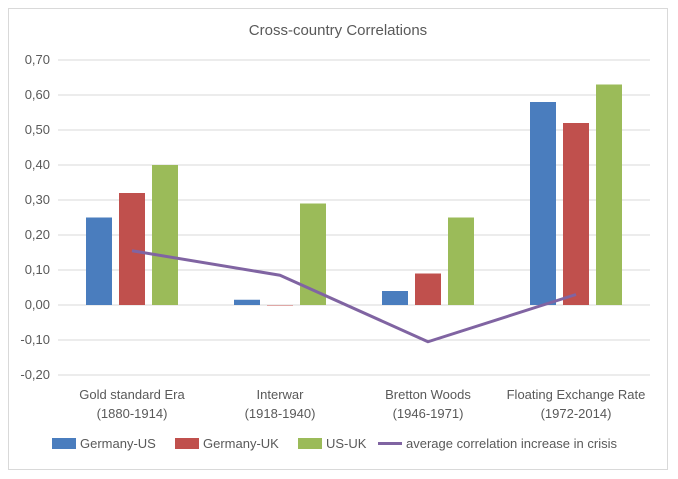 Image resolution: width=678 pixels, height=479 pixels. I want to click on y-tick-label: 0,10, so click(37, 269).